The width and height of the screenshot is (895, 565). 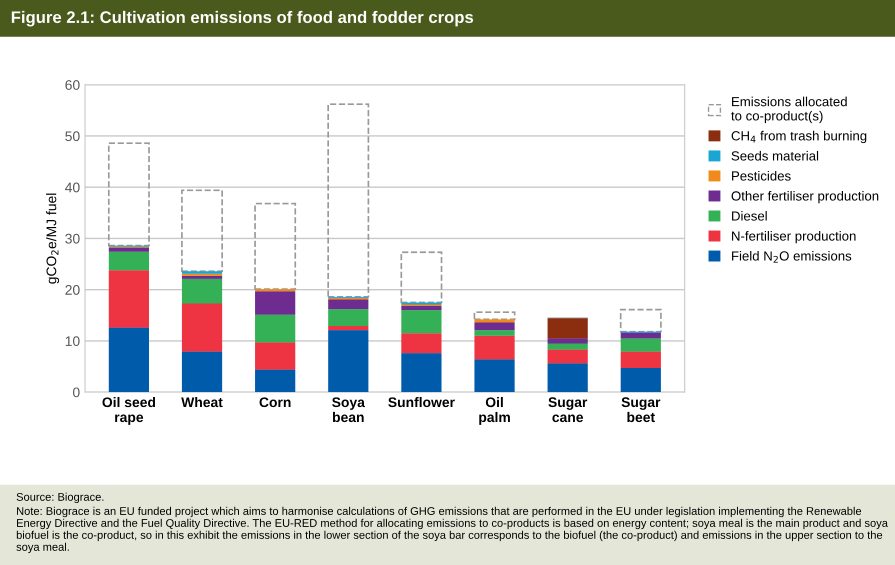 I want to click on y-tick-label: 50, so click(x=72, y=136).